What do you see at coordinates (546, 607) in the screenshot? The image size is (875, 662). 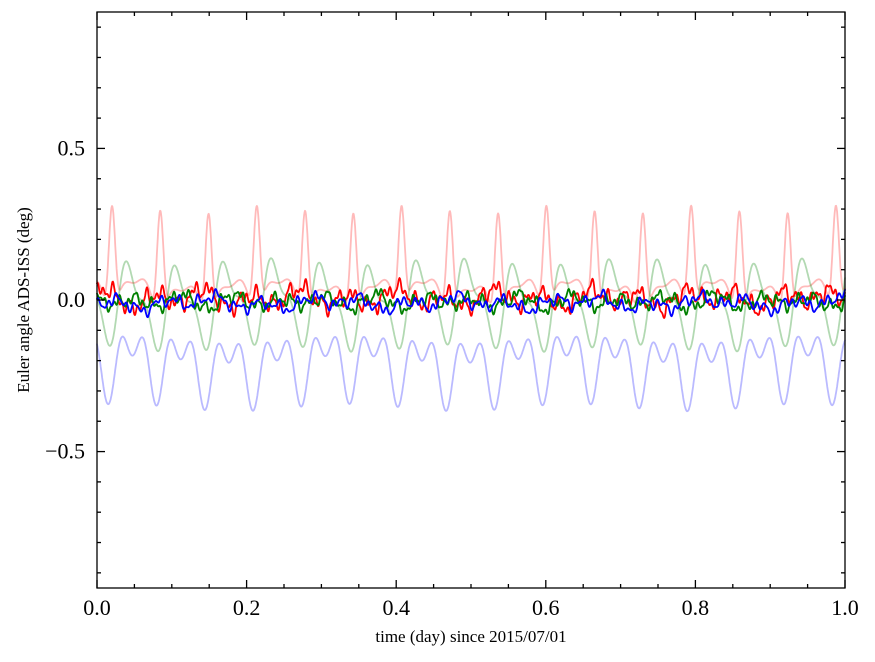 I see `x-tick-label: 0.6` at bounding box center [546, 607].